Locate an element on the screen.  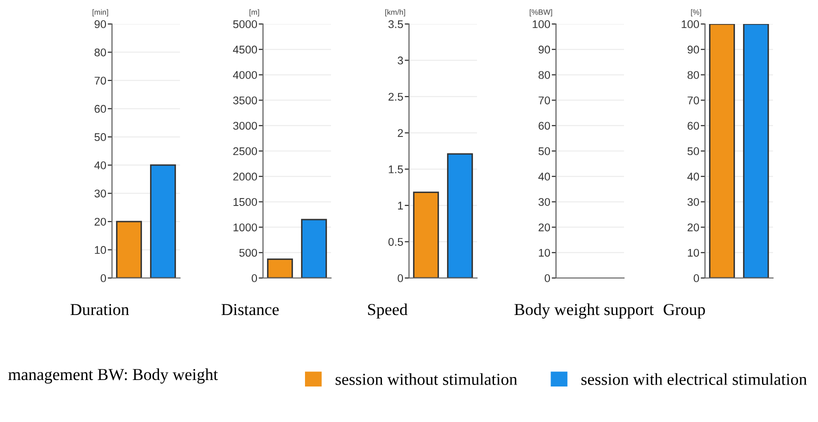
y-tick-label: 2 is located at coordinates (400, 133).